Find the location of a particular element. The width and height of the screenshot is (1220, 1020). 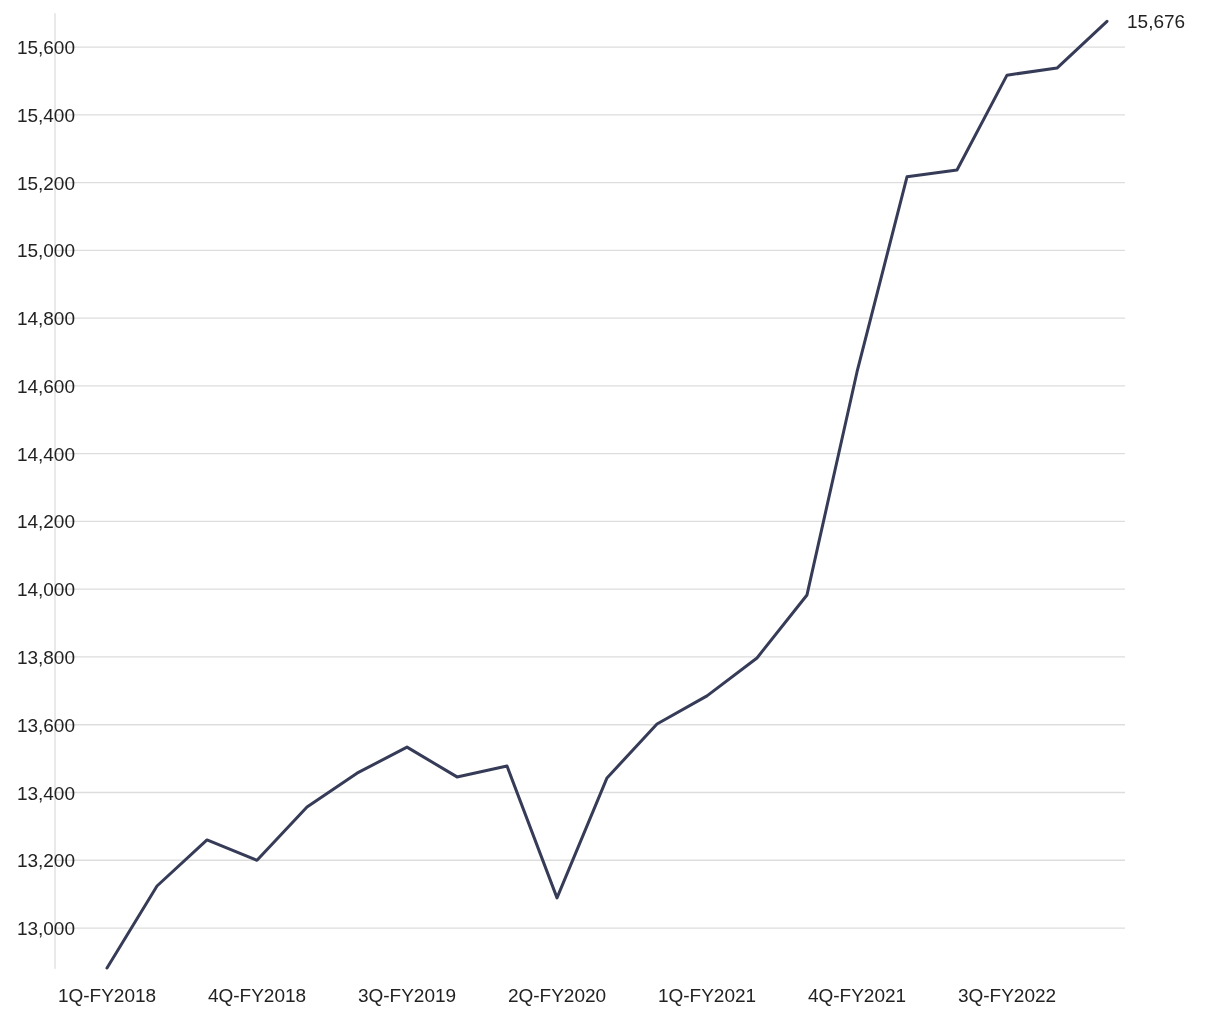

y-tick-label: 13,800 is located at coordinates (45, 657).